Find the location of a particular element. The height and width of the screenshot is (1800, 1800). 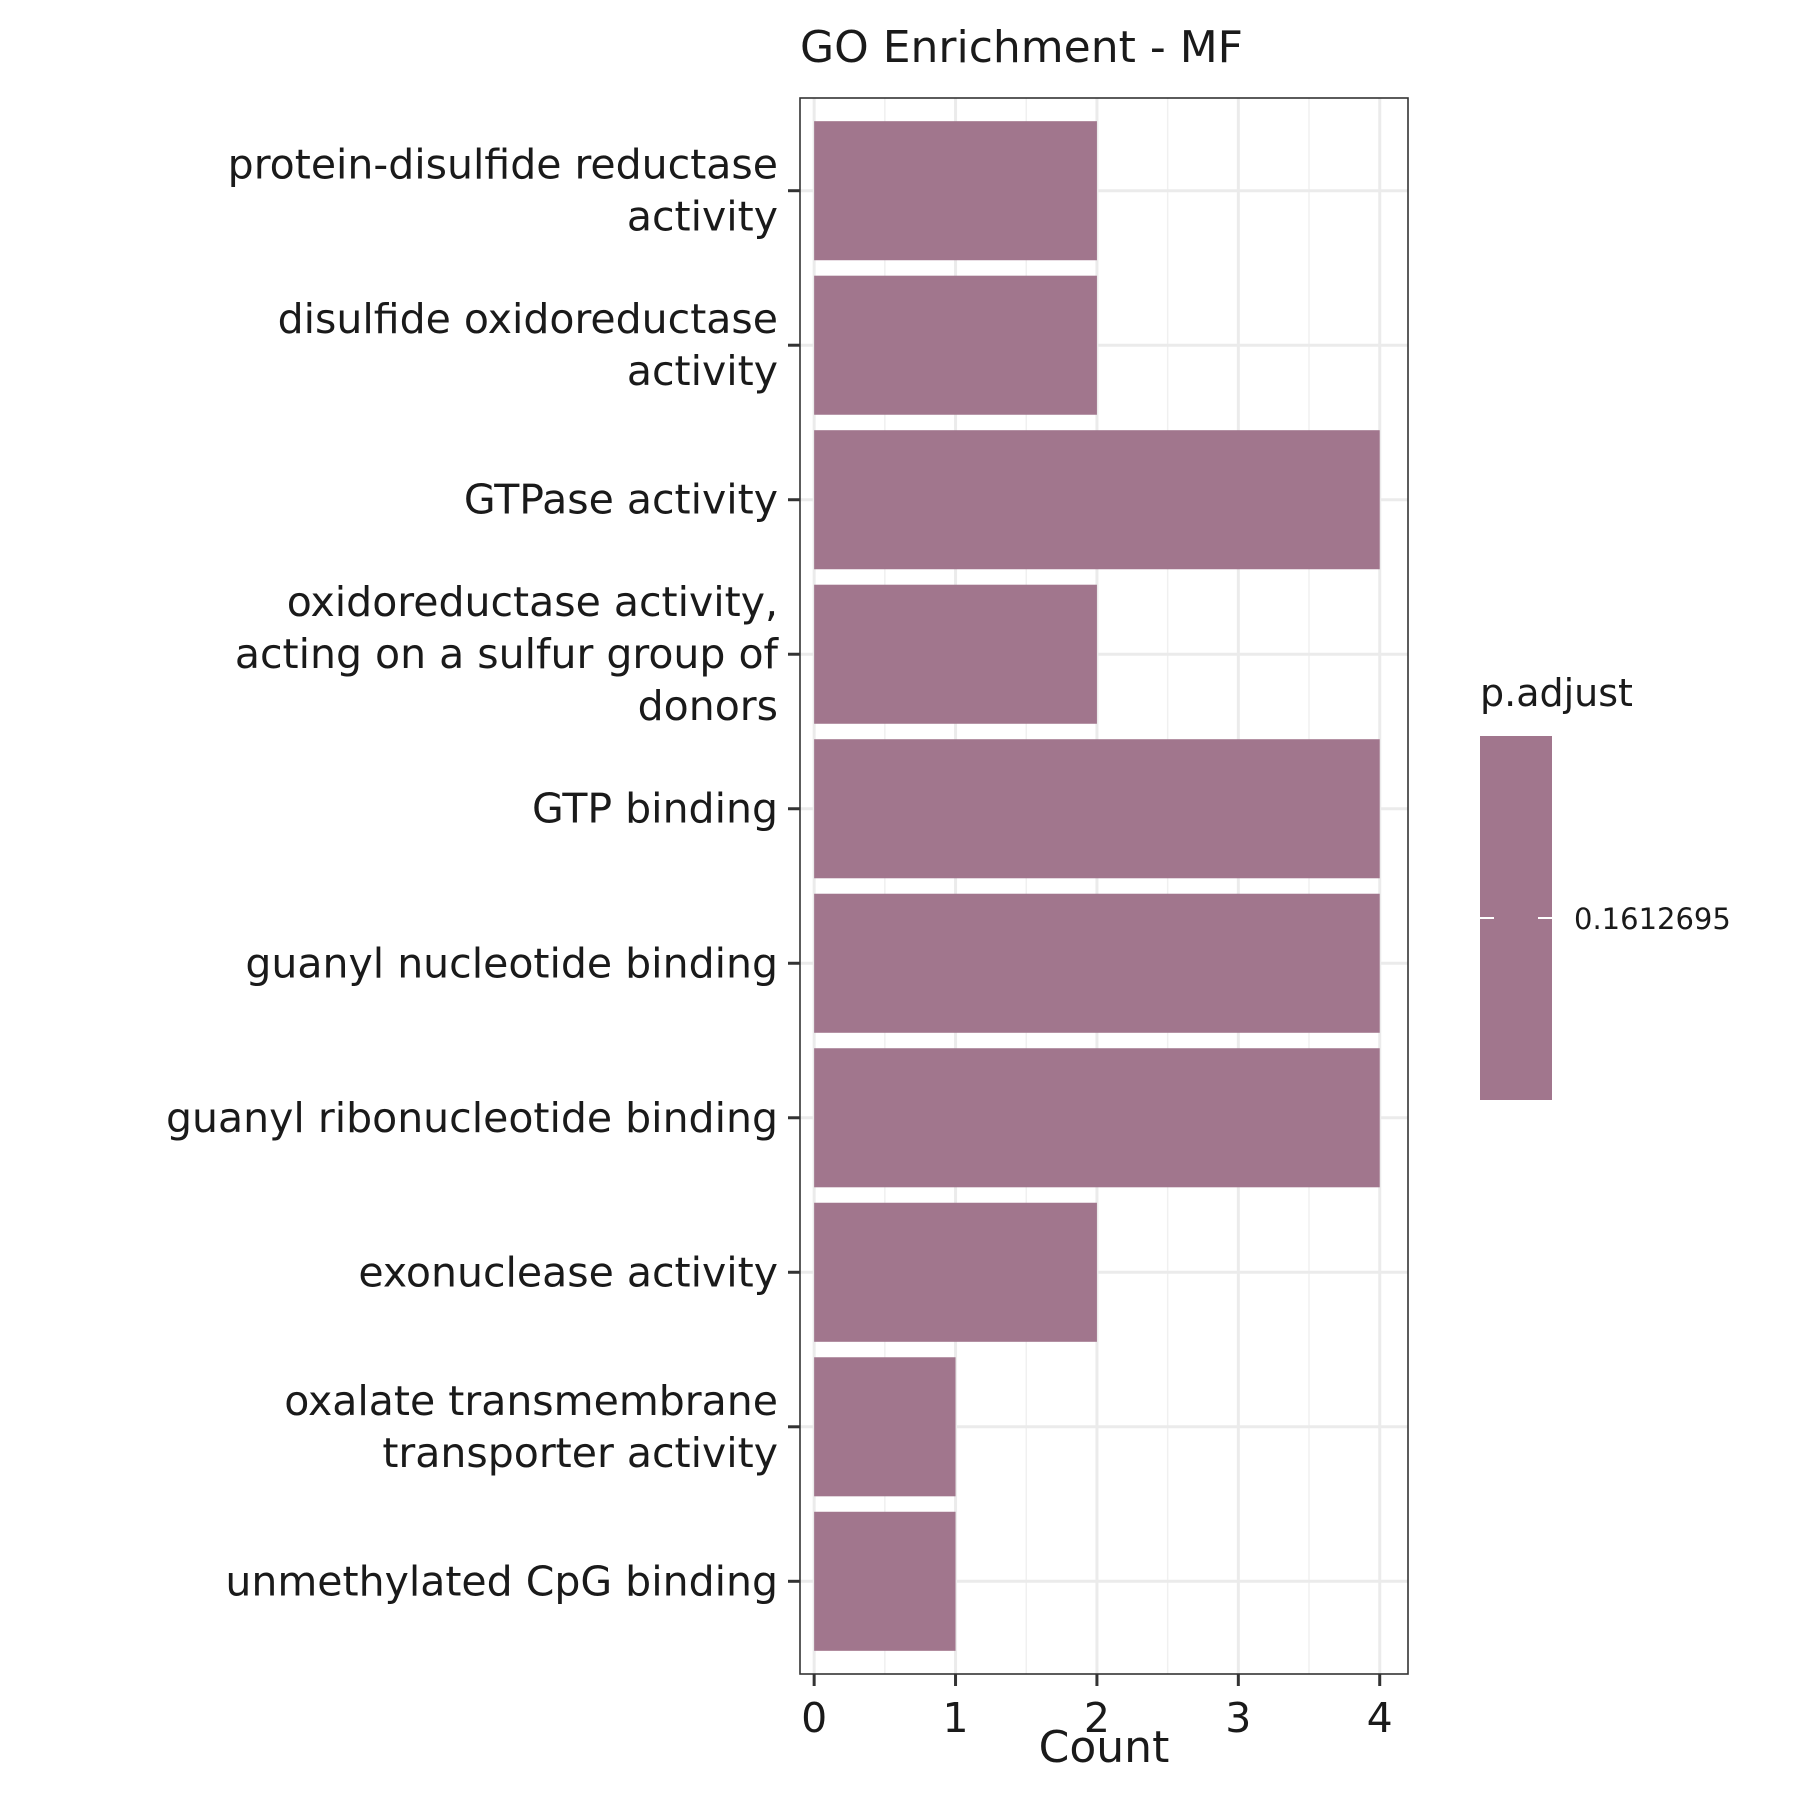

x-tick-label: 0 is located at coordinates (814, 1718).